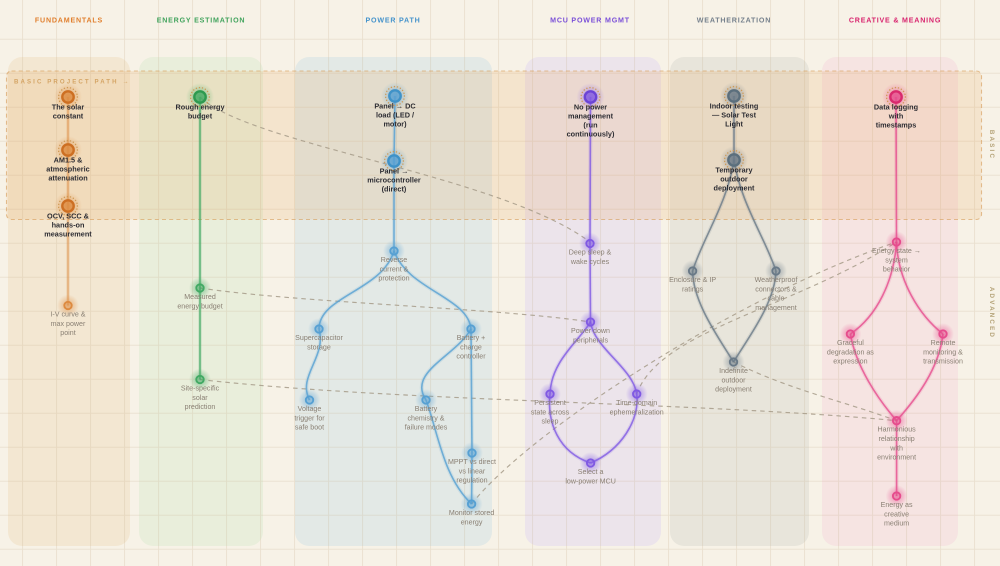  Describe the element at coordinates (425, 418) in the screenshot. I see `svg-text: chemistry &` at that location.